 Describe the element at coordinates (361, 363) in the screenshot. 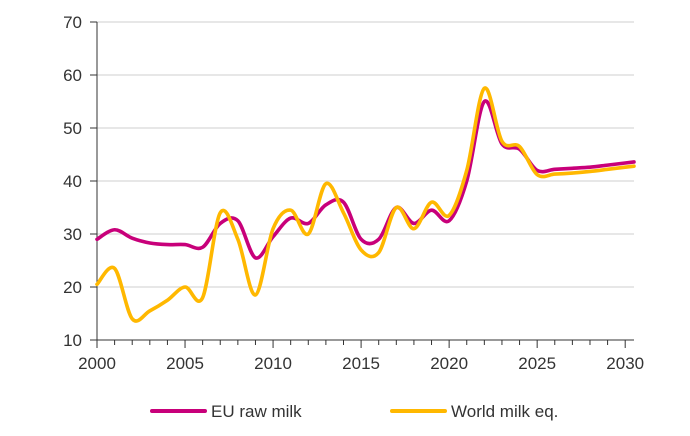

I see `x-tick-label-2015: 2015` at that location.